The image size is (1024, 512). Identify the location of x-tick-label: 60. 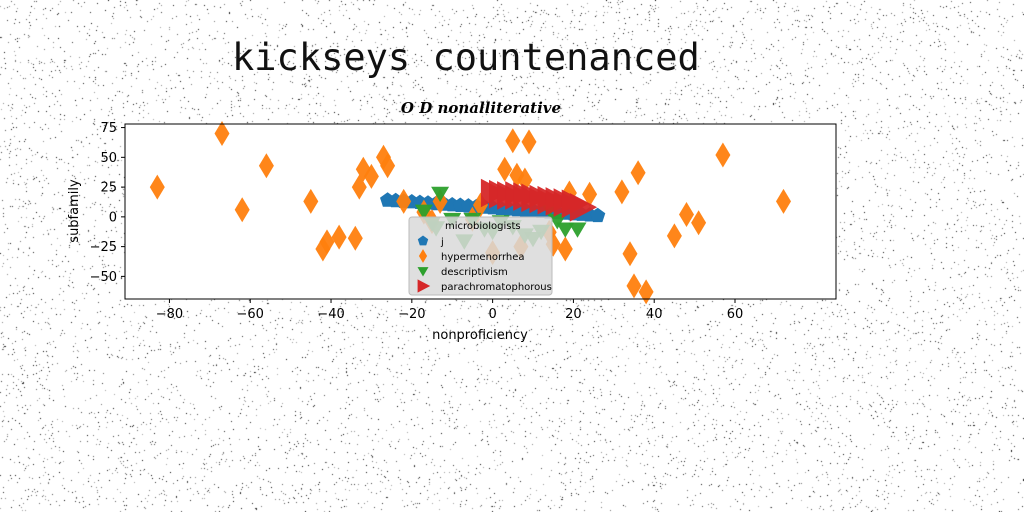
(735, 314).